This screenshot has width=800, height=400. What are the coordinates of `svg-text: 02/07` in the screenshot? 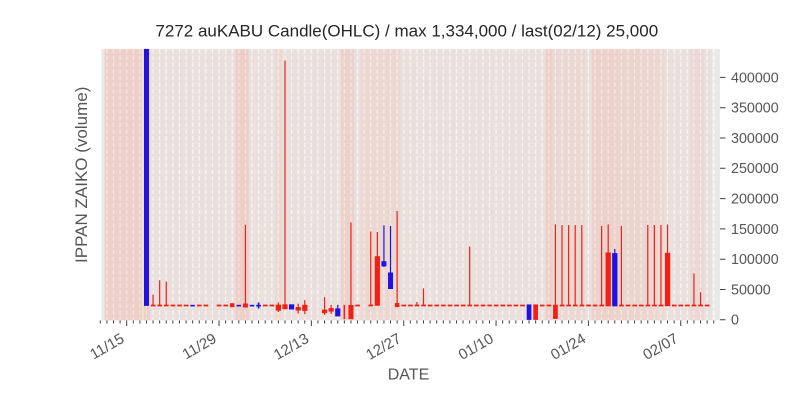 It's located at (660, 346).